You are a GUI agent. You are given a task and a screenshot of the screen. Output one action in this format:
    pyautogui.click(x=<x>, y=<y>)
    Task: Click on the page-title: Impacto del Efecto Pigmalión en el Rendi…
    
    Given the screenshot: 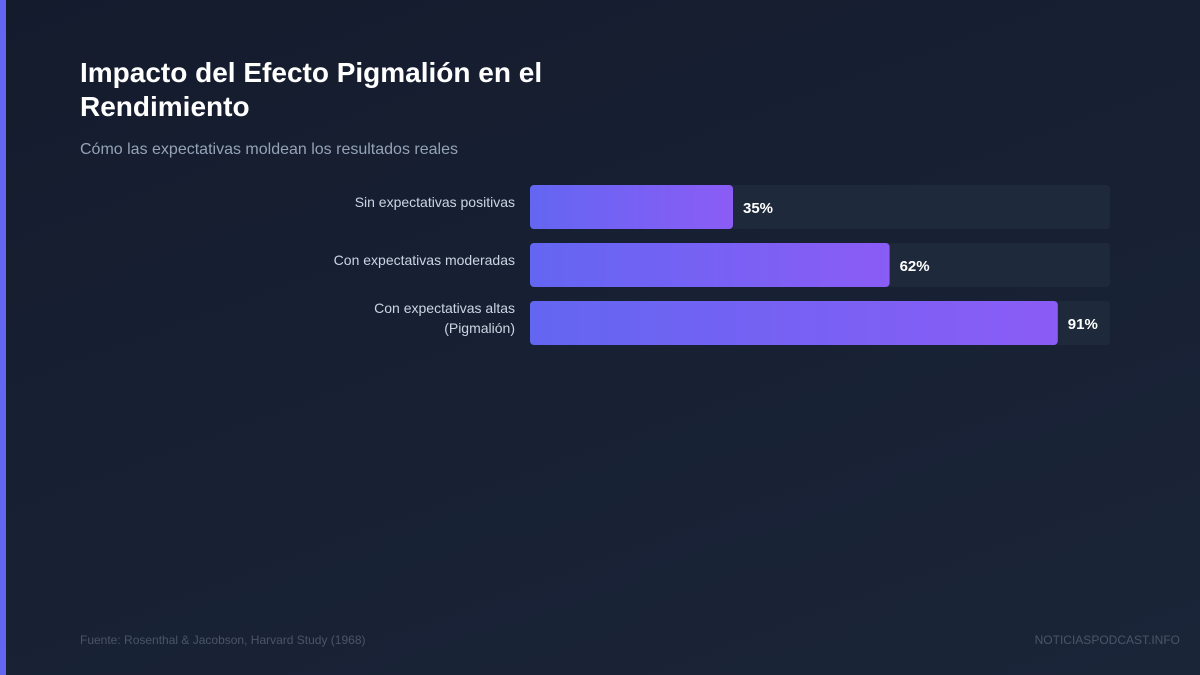 What is the action you would take?
    pyautogui.click(x=311, y=89)
    